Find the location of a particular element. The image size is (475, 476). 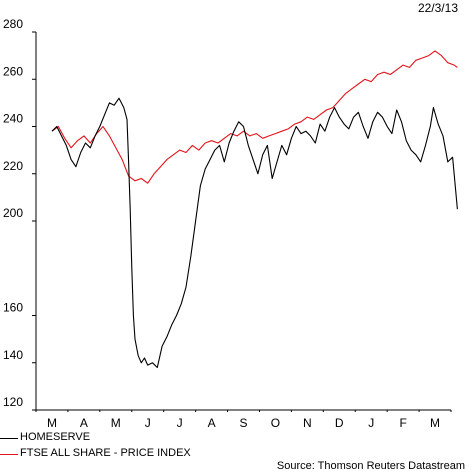

y-tick-label: 140 is located at coordinates (13, 355).